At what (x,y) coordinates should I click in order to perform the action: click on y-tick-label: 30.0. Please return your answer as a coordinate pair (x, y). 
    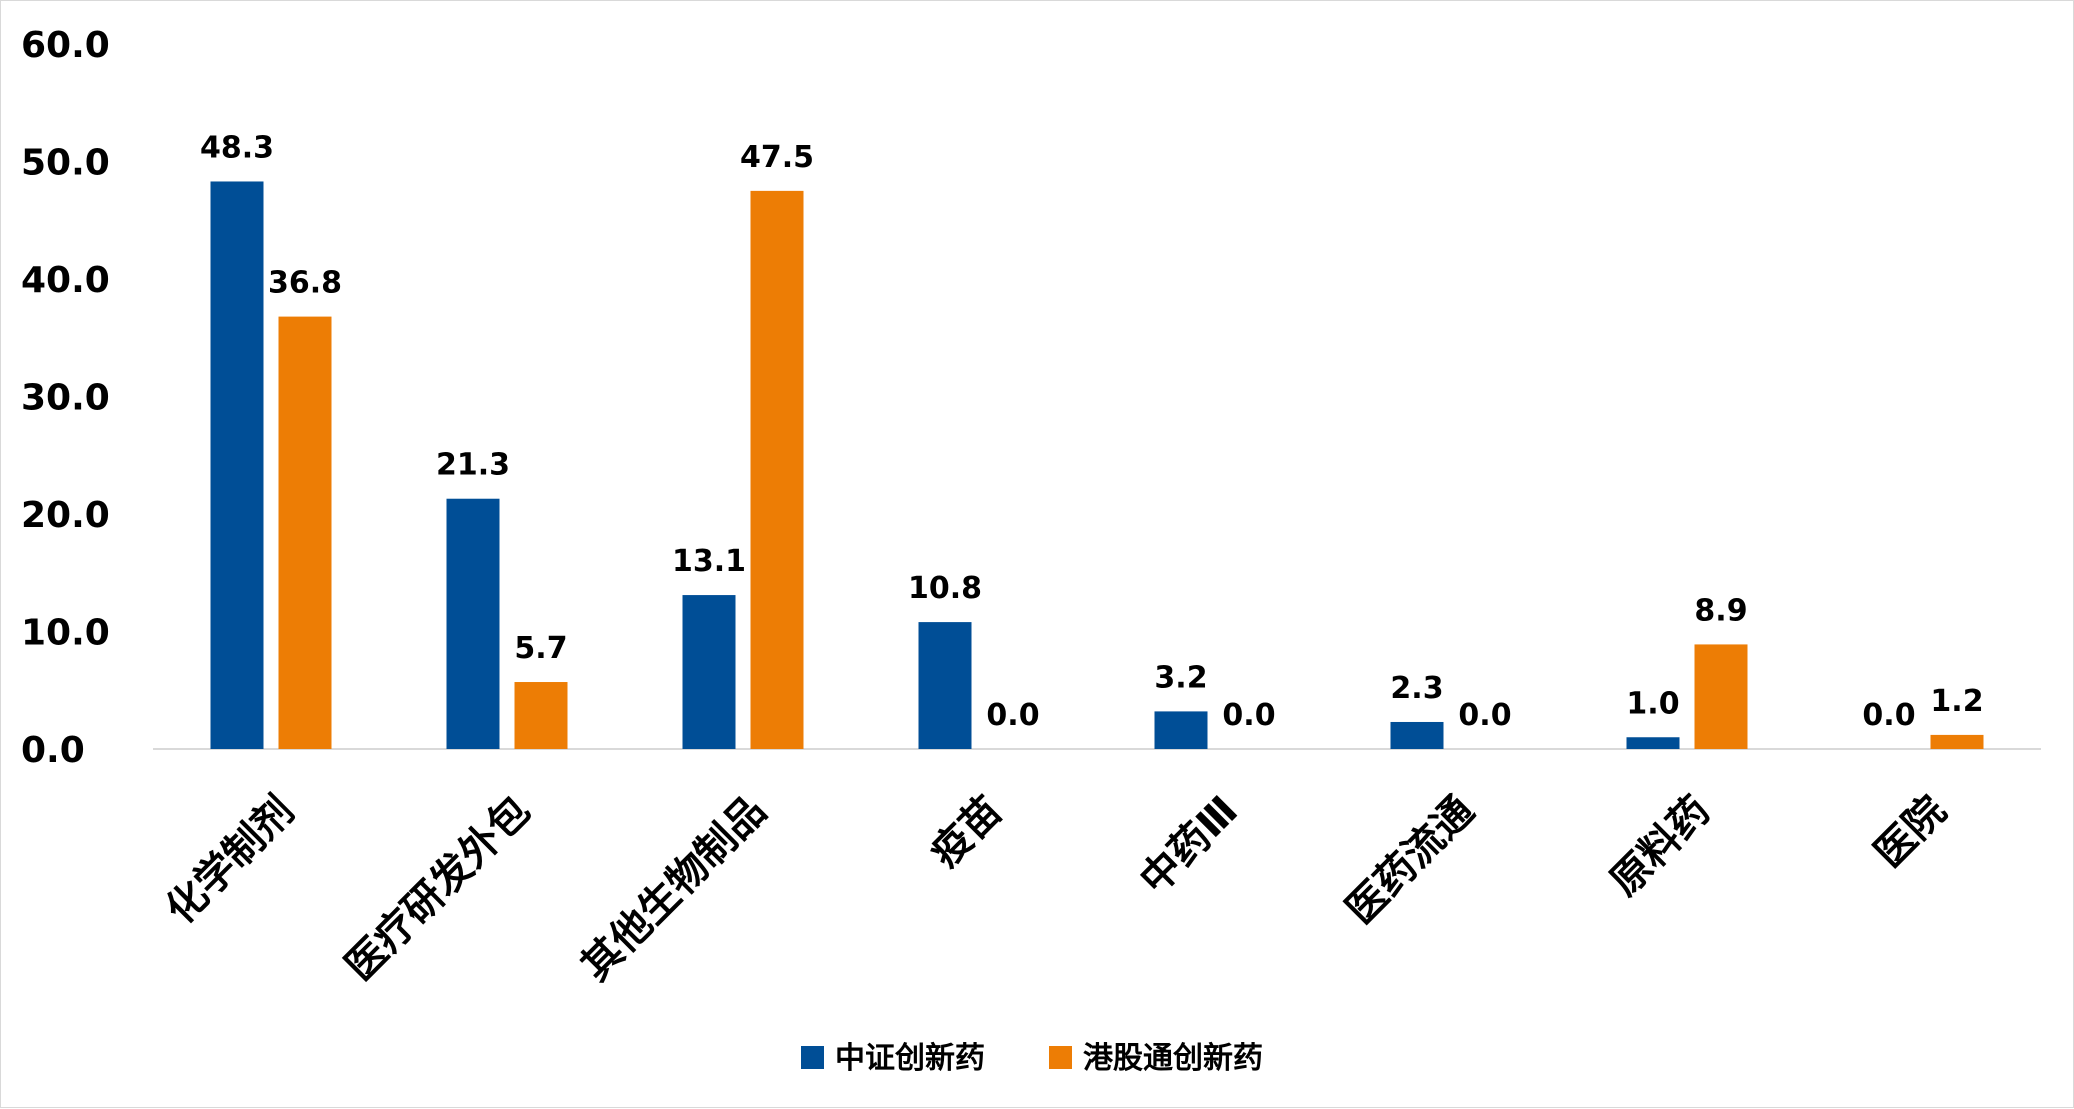
    Looking at the image, I should click on (65, 398).